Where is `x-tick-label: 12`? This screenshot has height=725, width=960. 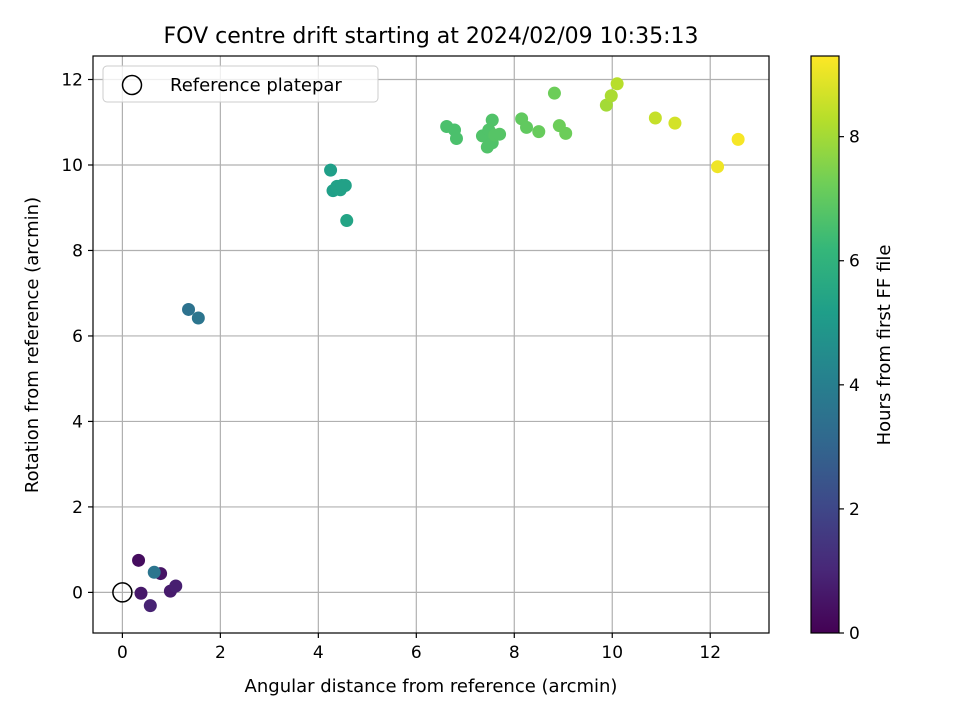 x-tick-label: 12 is located at coordinates (710, 653).